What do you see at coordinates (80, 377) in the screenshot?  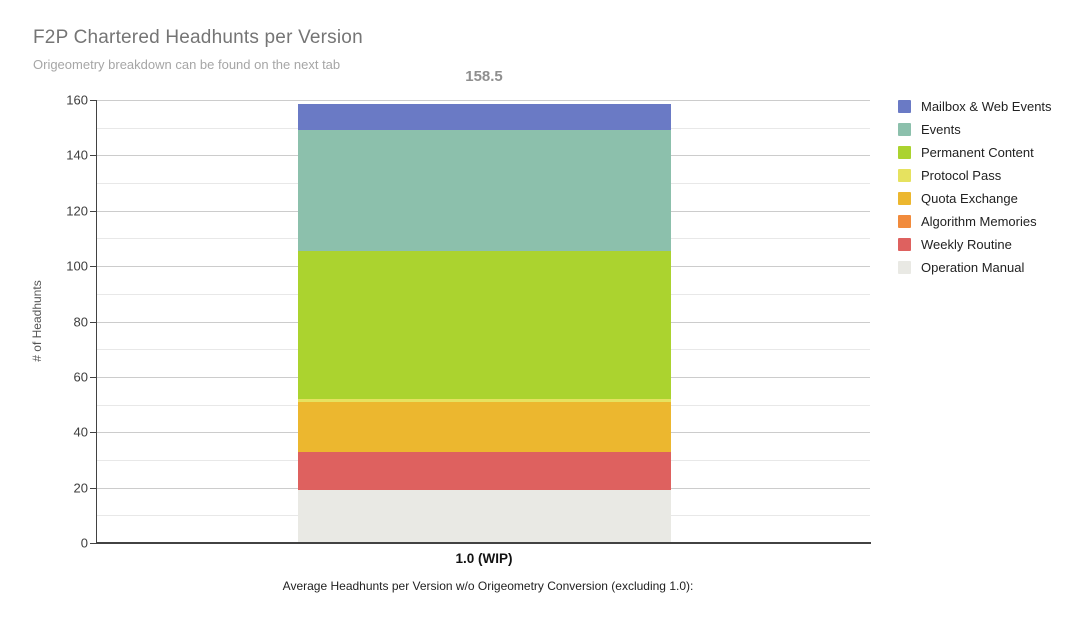 I see `y-tick-label-60: 60` at bounding box center [80, 377].